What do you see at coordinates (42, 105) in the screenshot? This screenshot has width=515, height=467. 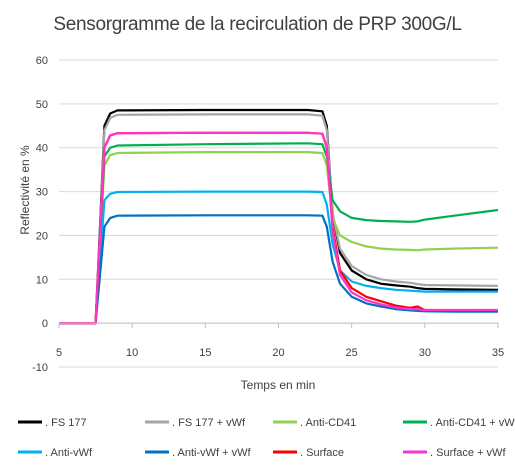 I see `y-tick-label: 50` at bounding box center [42, 105].